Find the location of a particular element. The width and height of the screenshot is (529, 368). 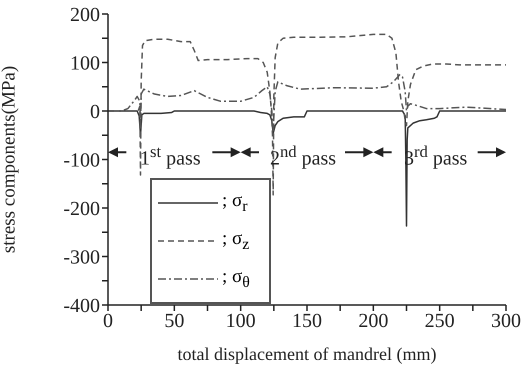

y-tick-label: -300 is located at coordinates (81, 257).